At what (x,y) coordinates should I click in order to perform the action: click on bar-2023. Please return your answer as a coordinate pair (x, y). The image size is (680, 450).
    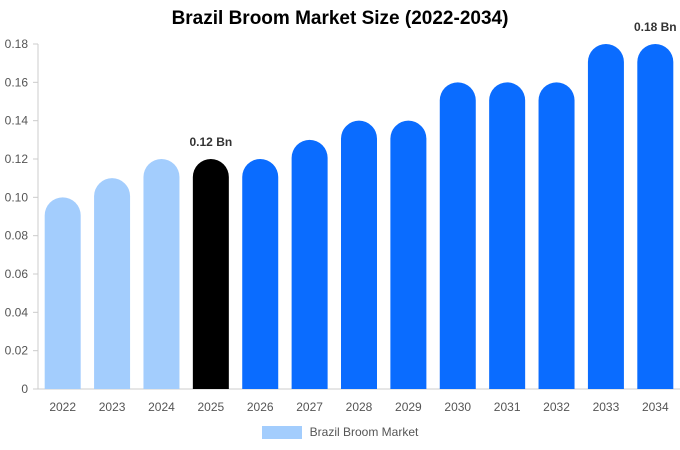
    Looking at the image, I should click on (112, 283).